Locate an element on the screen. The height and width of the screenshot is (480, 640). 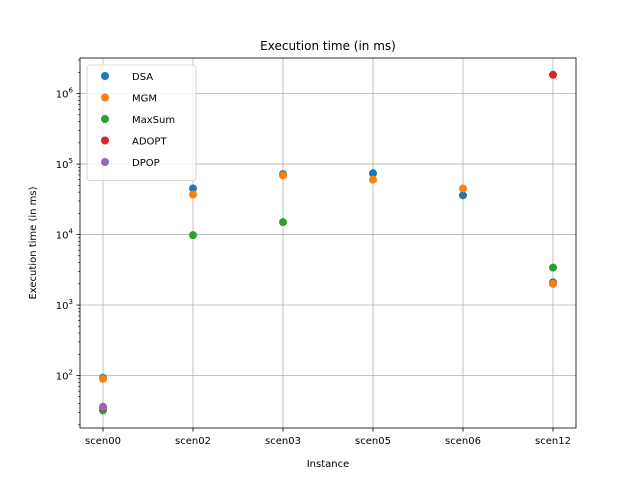
y-tick-label: 10⁶ is located at coordinates (65, 94).